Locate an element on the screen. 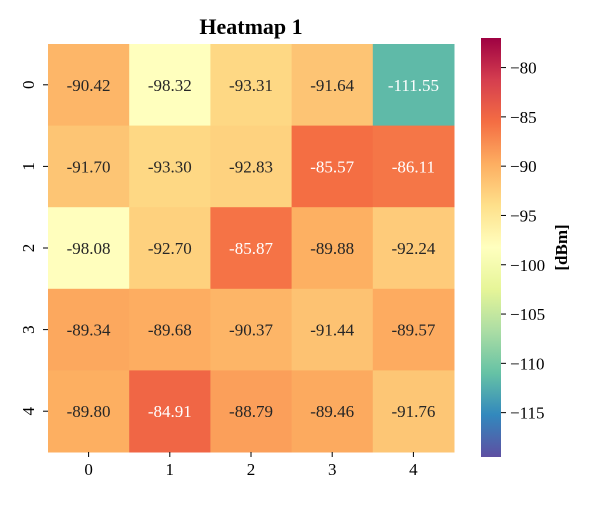 This screenshot has height=505, width=600. heatmap-cell-r3-c0 is located at coordinates (89, 329).